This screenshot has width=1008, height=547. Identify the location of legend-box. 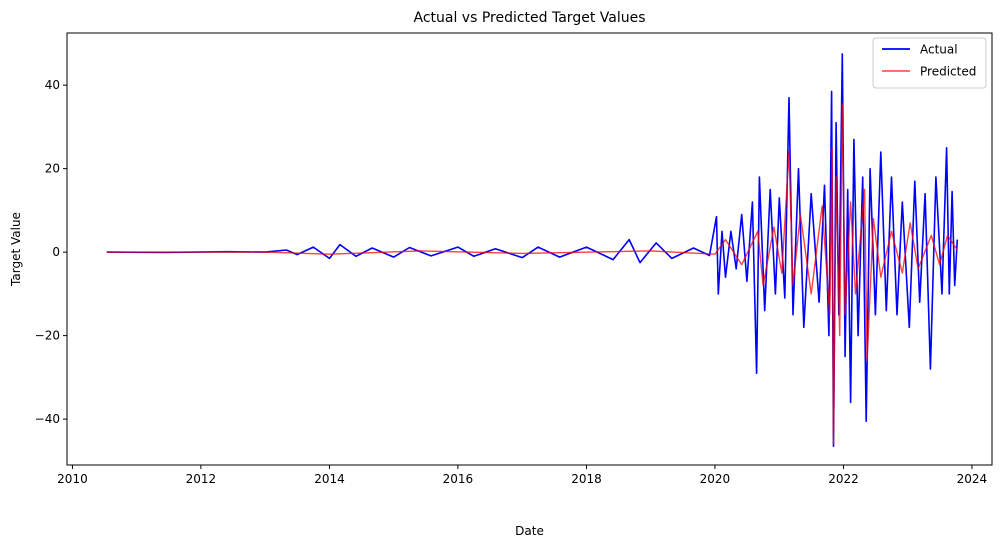
(929, 63).